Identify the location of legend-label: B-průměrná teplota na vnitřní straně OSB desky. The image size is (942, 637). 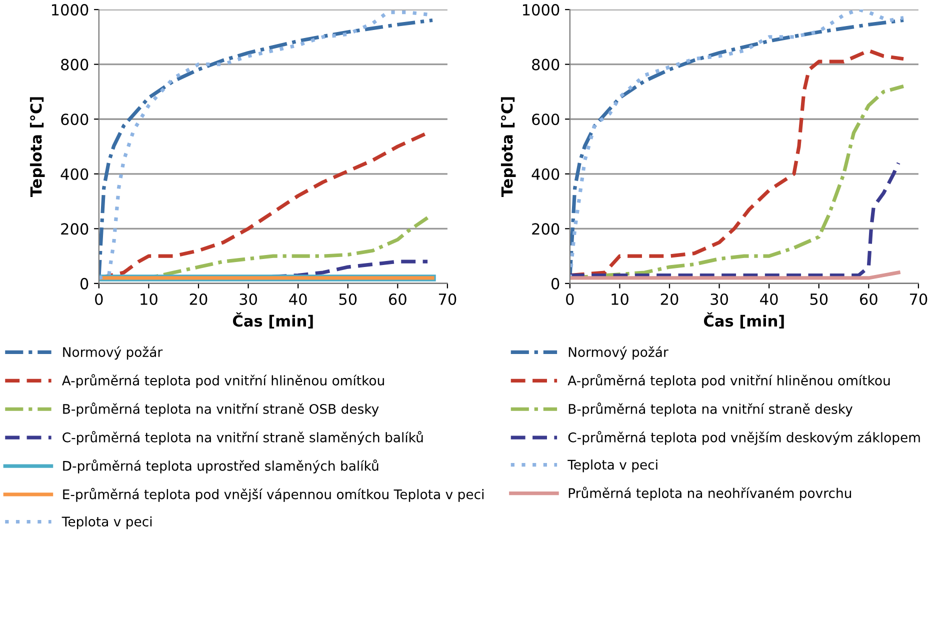
(221, 409).